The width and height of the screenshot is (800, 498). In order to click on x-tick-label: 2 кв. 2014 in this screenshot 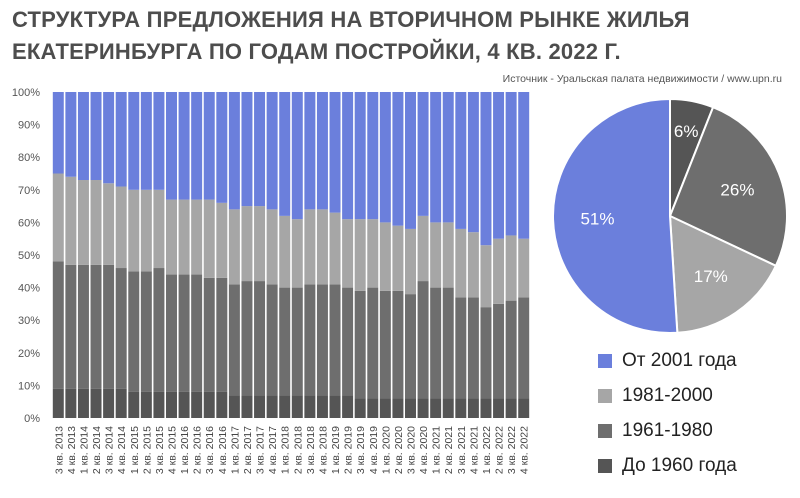, I will do `click(97, 450)`.